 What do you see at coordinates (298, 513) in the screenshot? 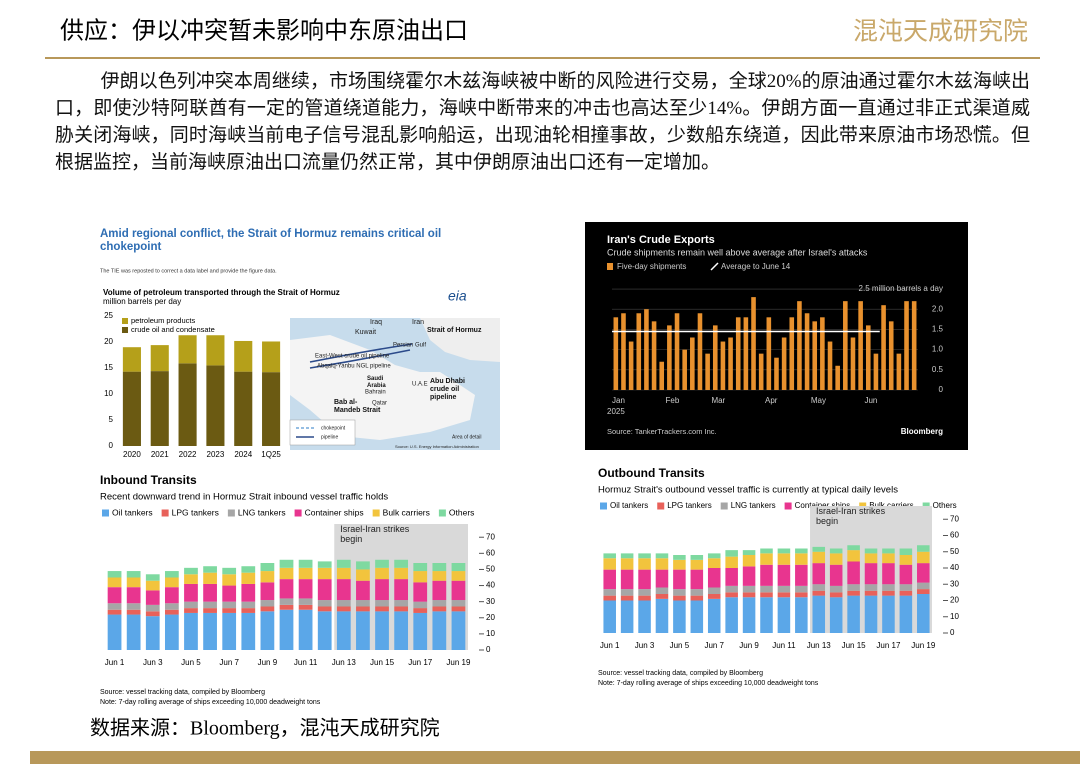
I see `legend-swatch` at bounding box center [298, 513].